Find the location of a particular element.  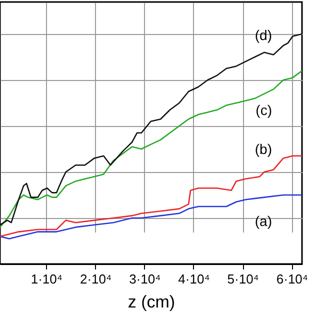

series-label: (b) is located at coordinates (263, 148).